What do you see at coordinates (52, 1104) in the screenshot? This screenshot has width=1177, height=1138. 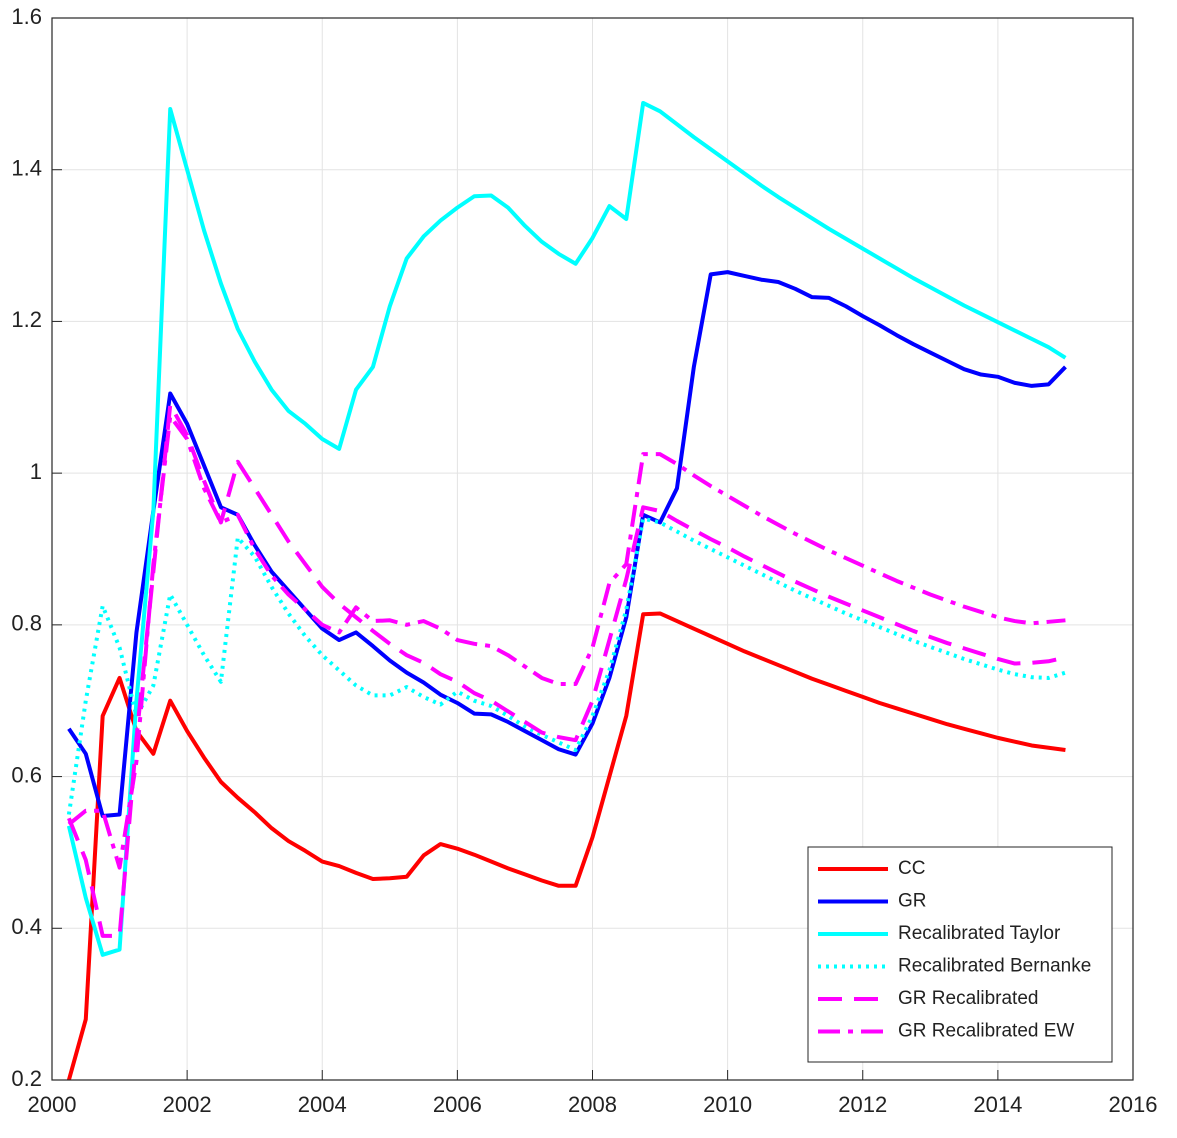 I see `x-tick-label: 2000` at bounding box center [52, 1104].